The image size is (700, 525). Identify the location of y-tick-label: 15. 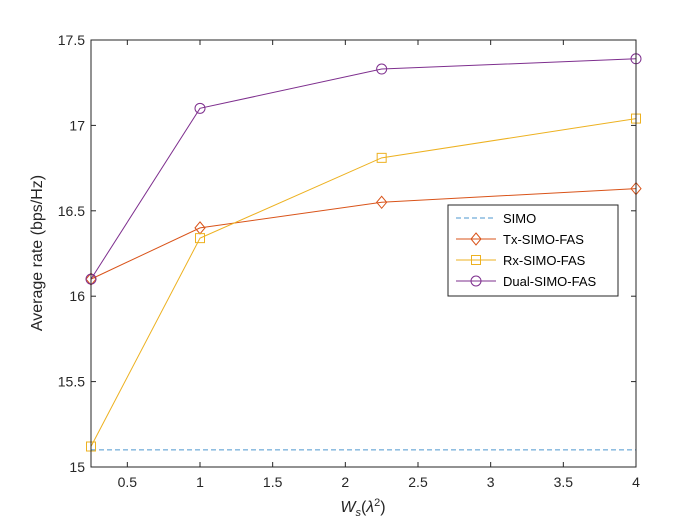
(77, 467).